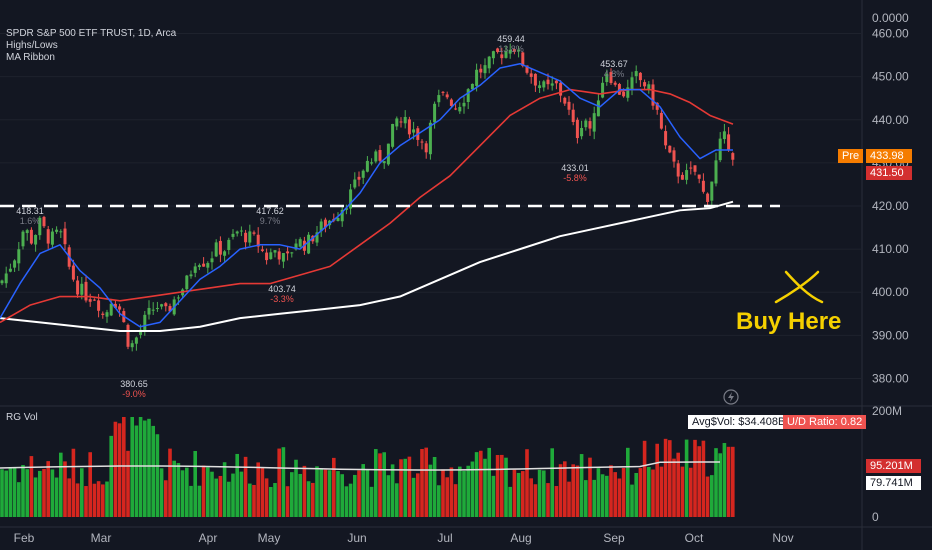  What do you see at coordinates (30, 211) in the screenshot?
I see `hl-price-label: 418.31` at bounding box center [30, 211].